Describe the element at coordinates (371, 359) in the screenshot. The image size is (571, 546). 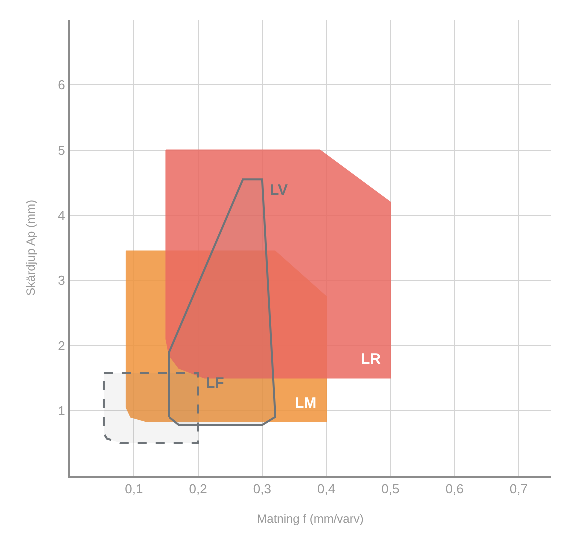
I see `series-label: LR` at that location.